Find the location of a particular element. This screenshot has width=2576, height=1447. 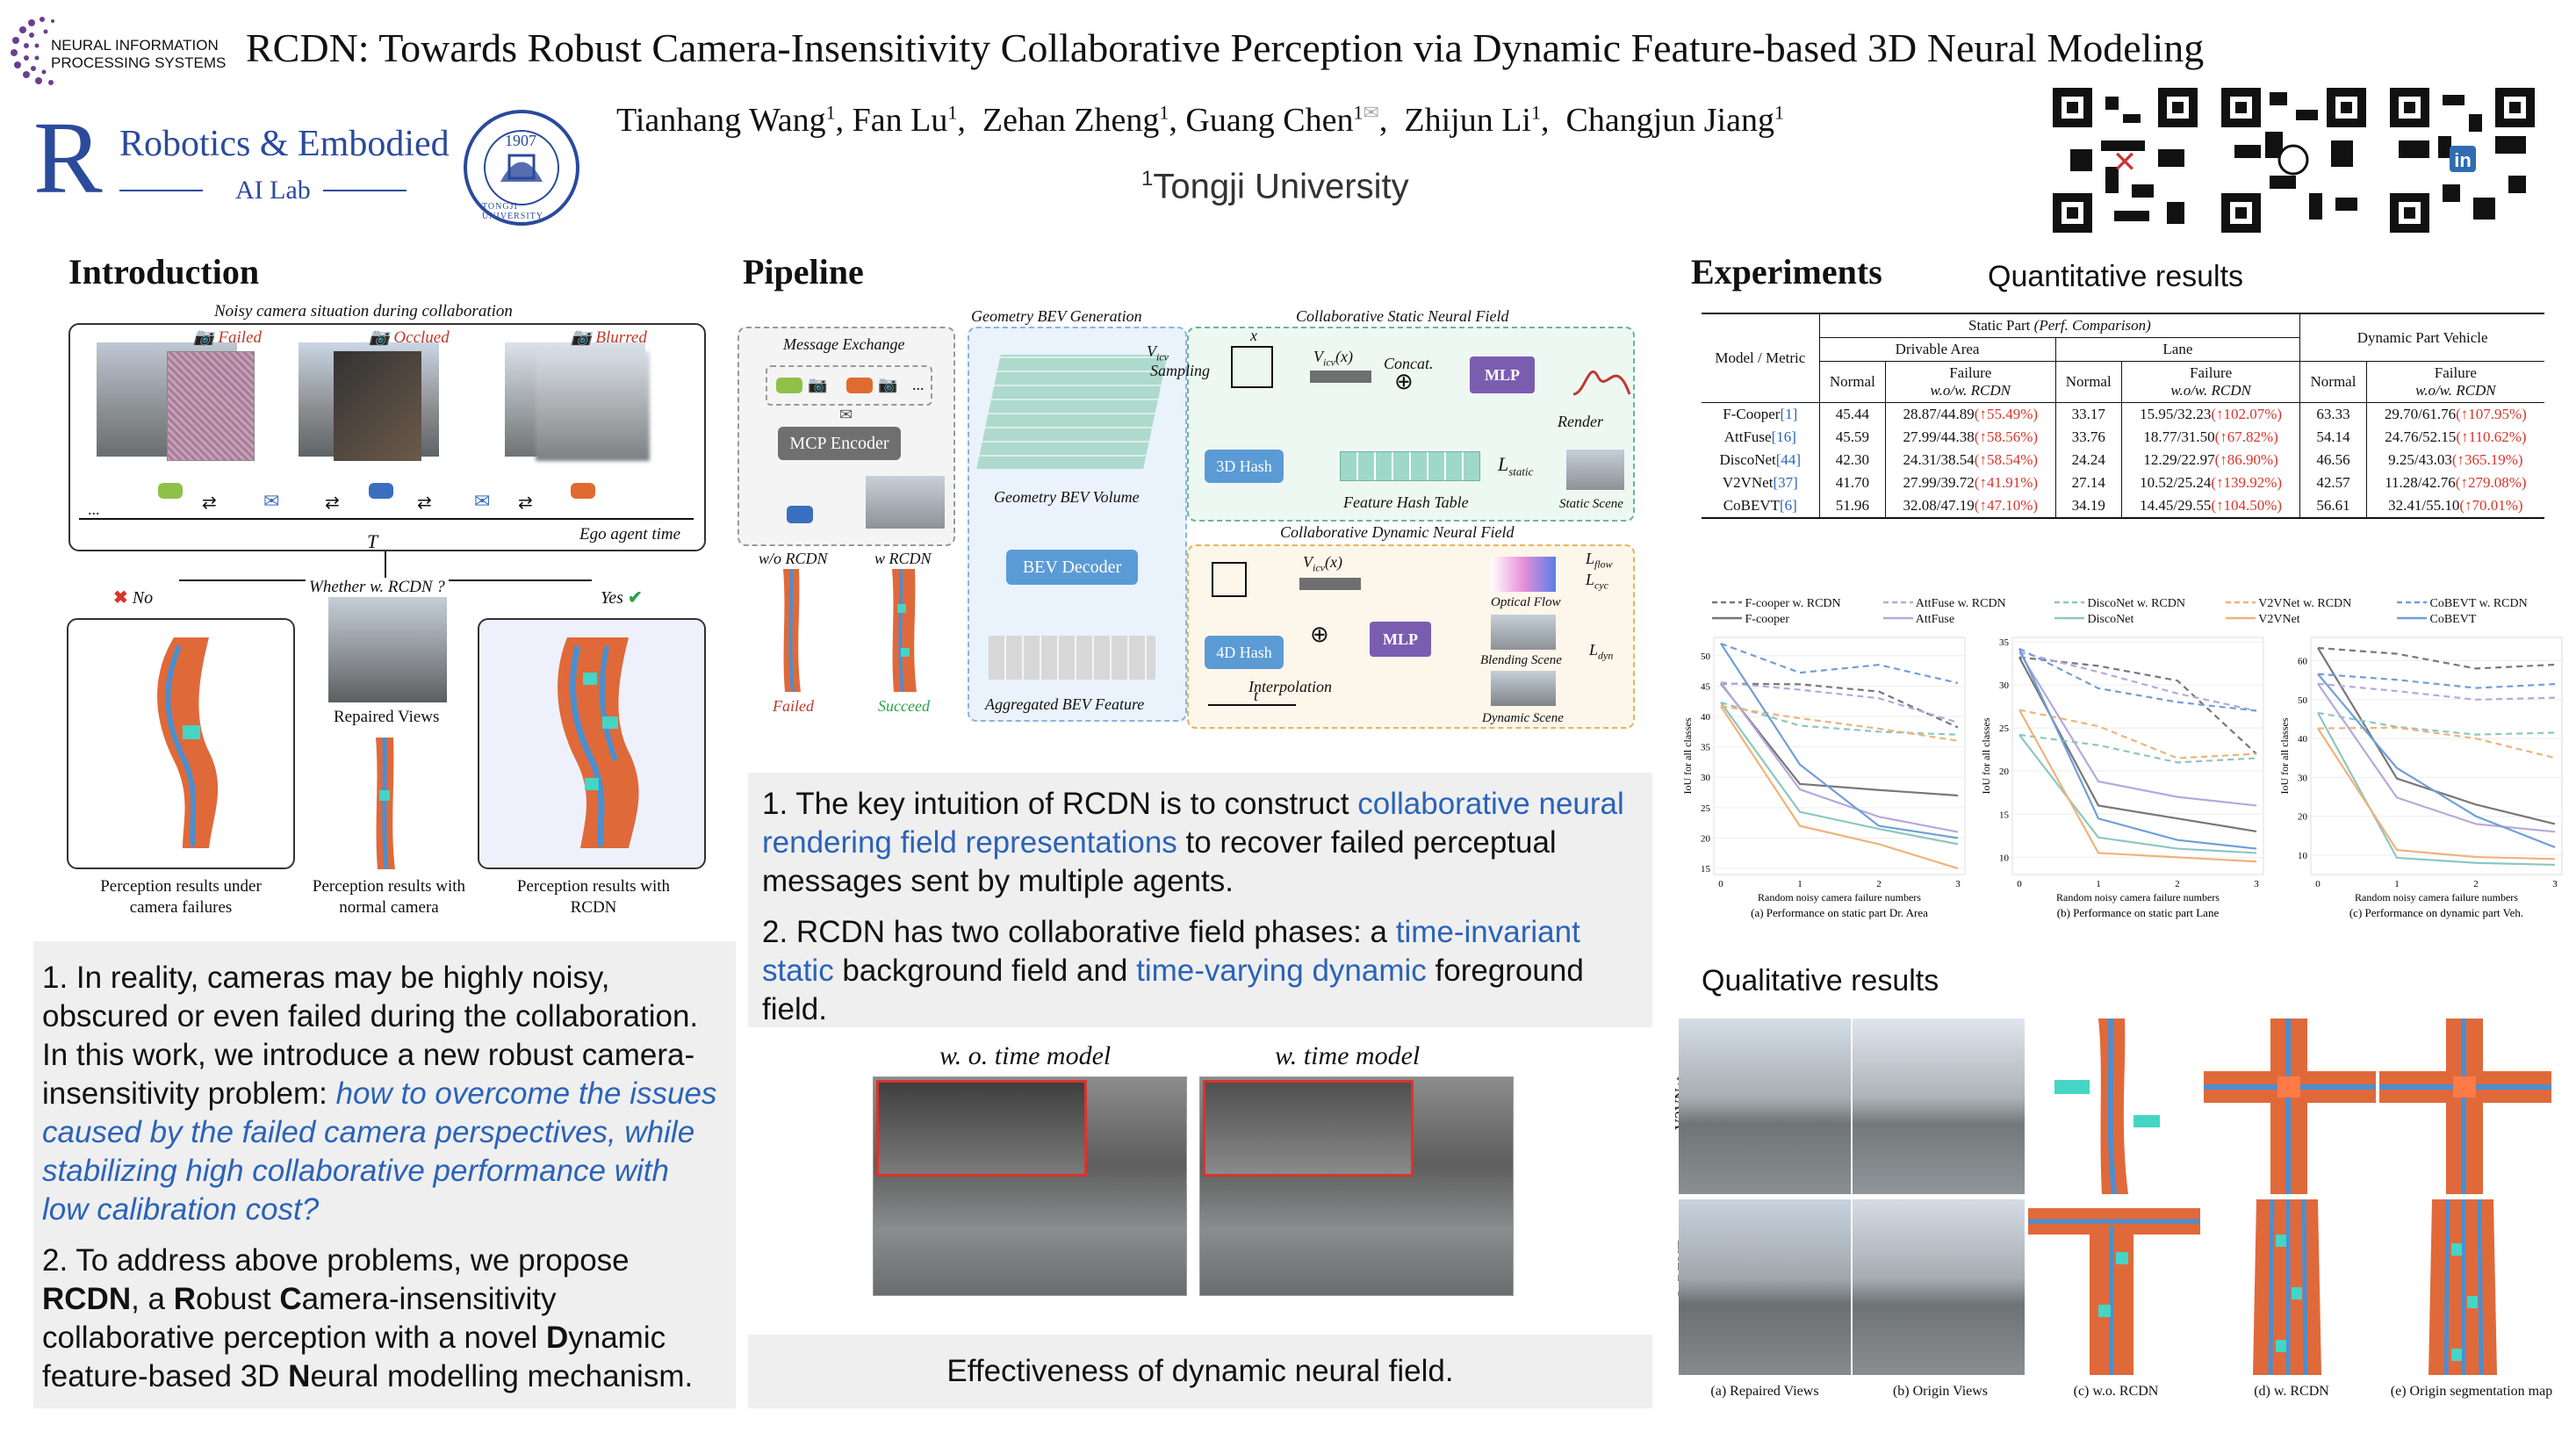

mlp-box-2: MLP is located at coordinates (1400, 639).